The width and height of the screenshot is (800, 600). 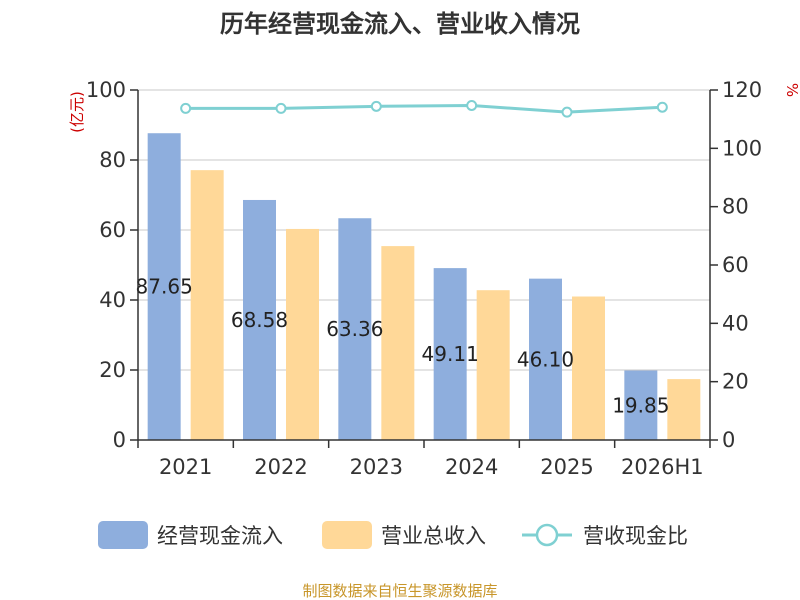 What do you see at coordinates (735, 265) in the screenshot?
I see `right-tick-label: 60` at bounding box center [735, 265].